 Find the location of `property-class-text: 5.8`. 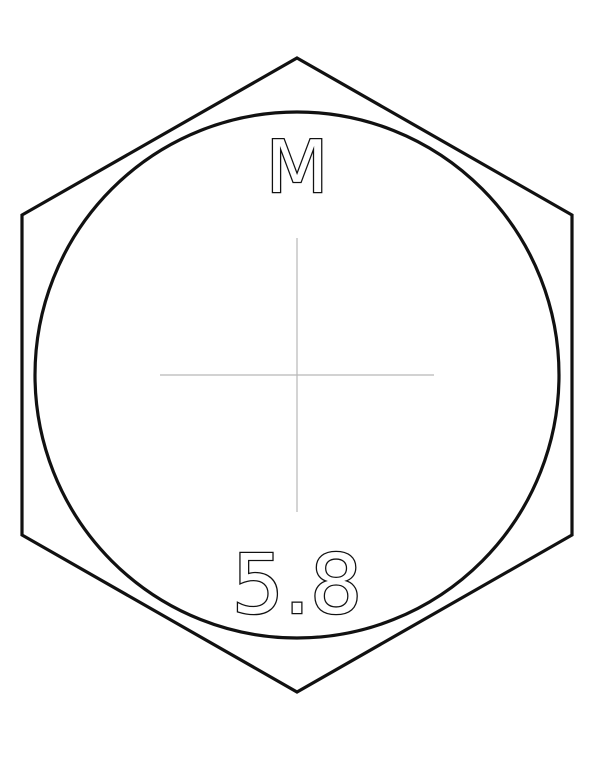

property-class-text: 5.8 is located at coordinates (297, 585).